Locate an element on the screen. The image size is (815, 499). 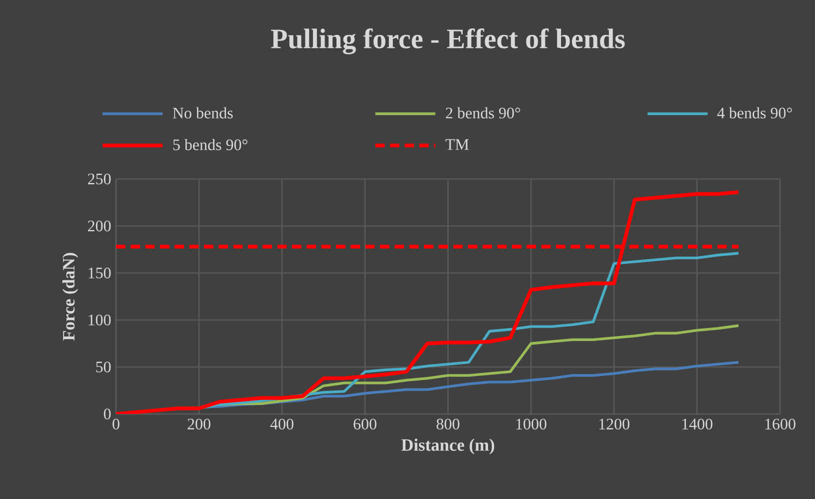
y-tick-label: 250 is located at coordinates (99, 179).